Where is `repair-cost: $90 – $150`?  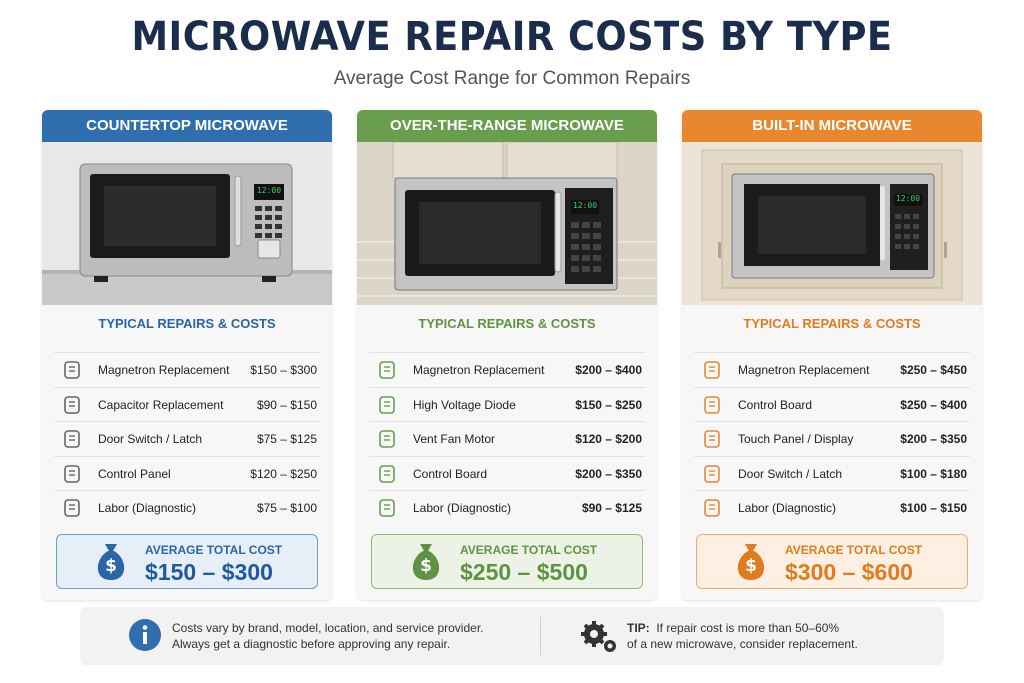 repair-cost: $90 – $150 is located at coordinates (286, 404).